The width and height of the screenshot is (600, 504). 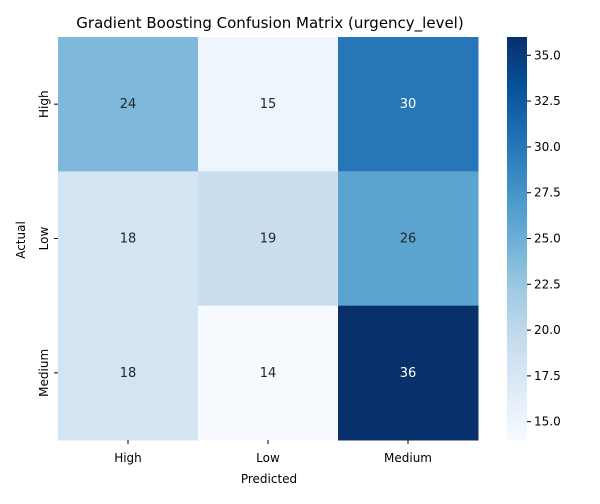 I want to click on y-axis-ticks: High Low Medium, so click(x=47, y=243).